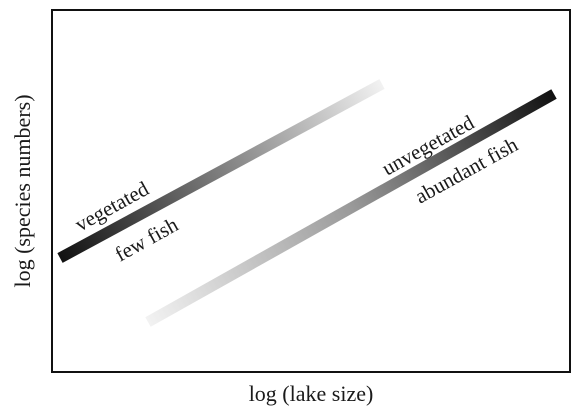  I want to click on y-axis-title: log (species numbers), so click(22, 190).